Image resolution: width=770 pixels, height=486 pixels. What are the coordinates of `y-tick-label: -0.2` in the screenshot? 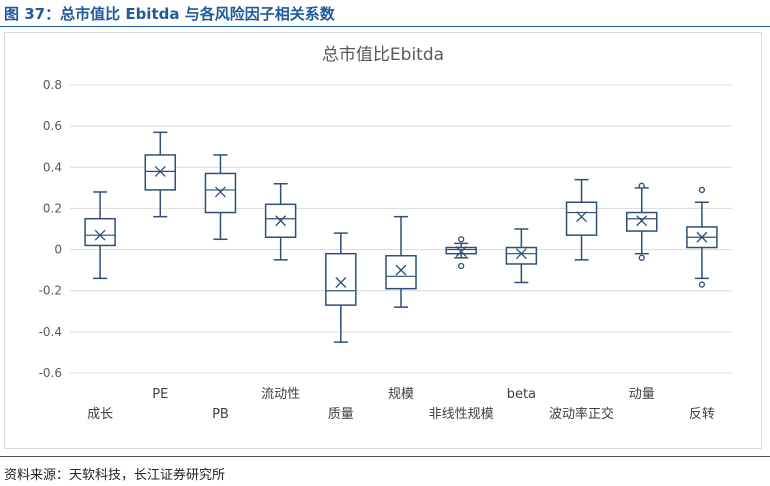 It's located at (50, 291).